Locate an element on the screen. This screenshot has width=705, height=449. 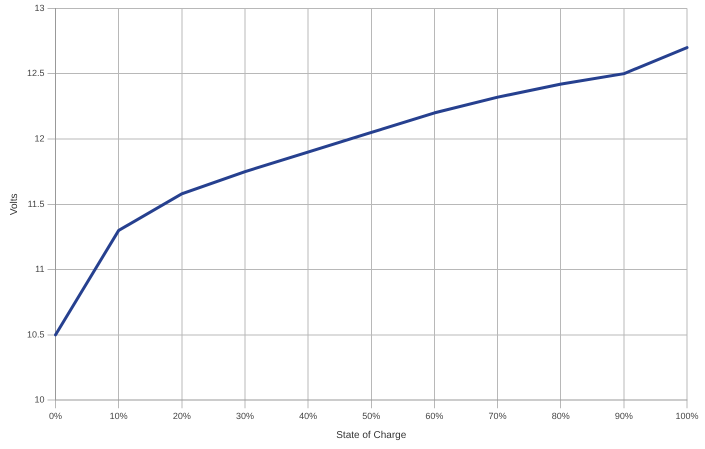
x-tick-label: 30% is located at coordinates (245, 416).